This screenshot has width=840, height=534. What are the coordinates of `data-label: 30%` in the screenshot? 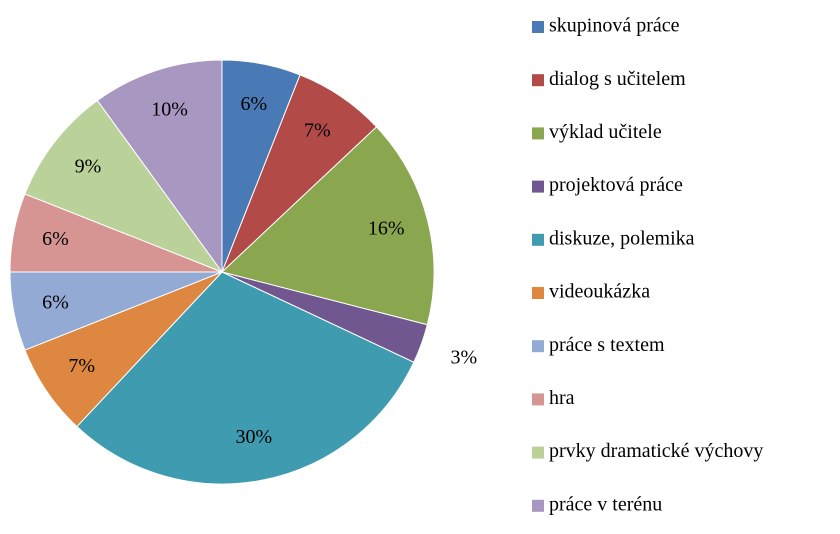 It's located at (253, 437).